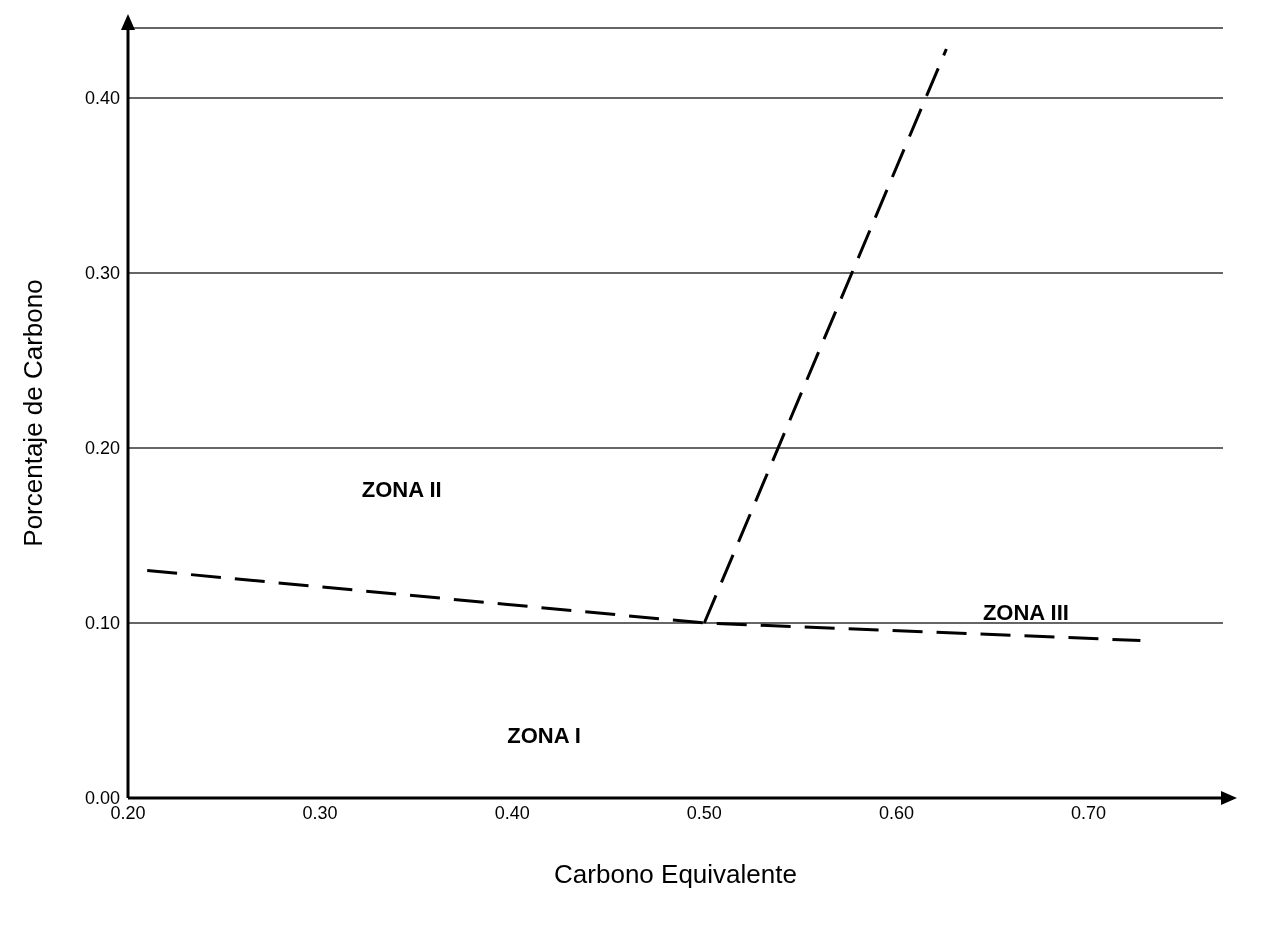  Describe the element at coordinates (102, 273) in the screenshot. I see `y-tick-label: 0.30` at that location.